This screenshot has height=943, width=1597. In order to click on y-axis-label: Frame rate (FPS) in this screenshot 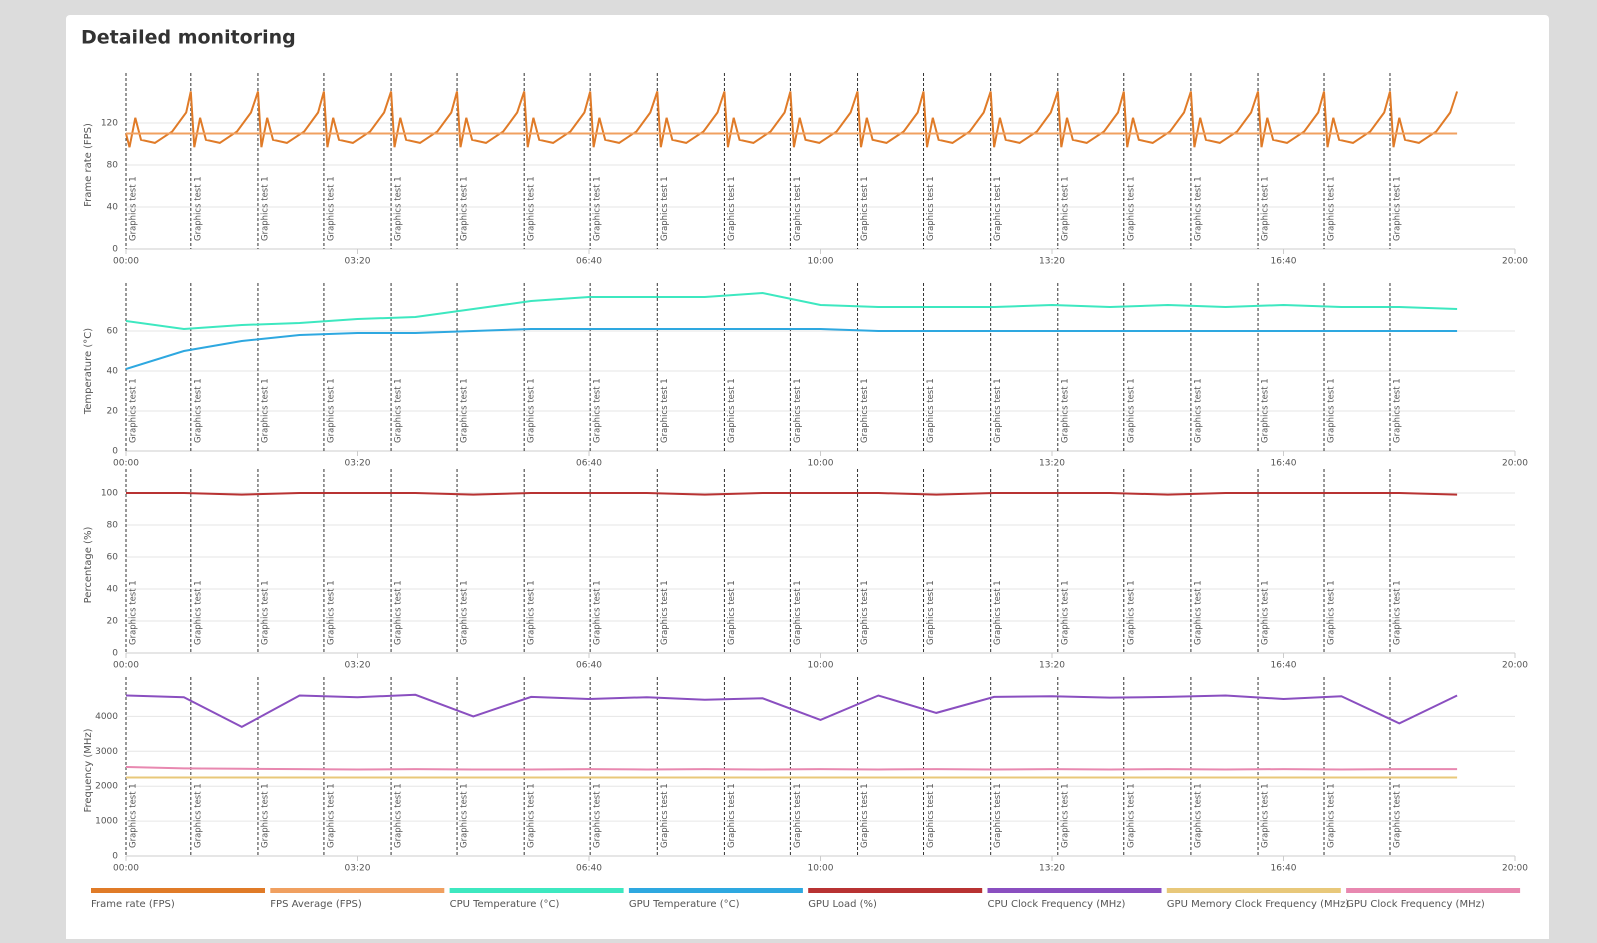, I will do `click(88, 165)`.